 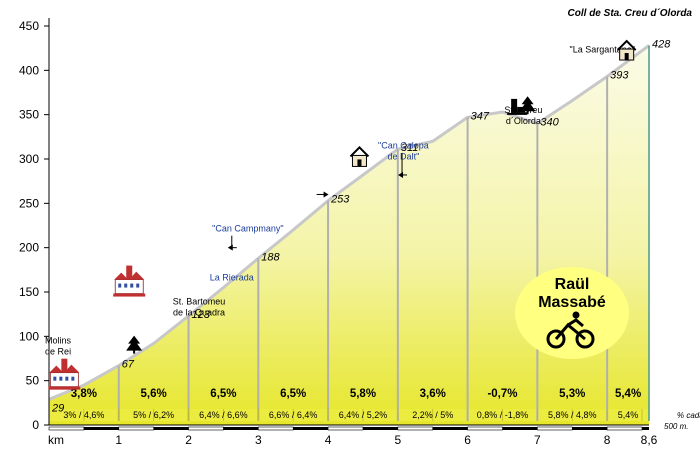 What do you see at coordinates (134, 344) in the screenshot?
I see `tree-icon` at bounding box center [134, 344].